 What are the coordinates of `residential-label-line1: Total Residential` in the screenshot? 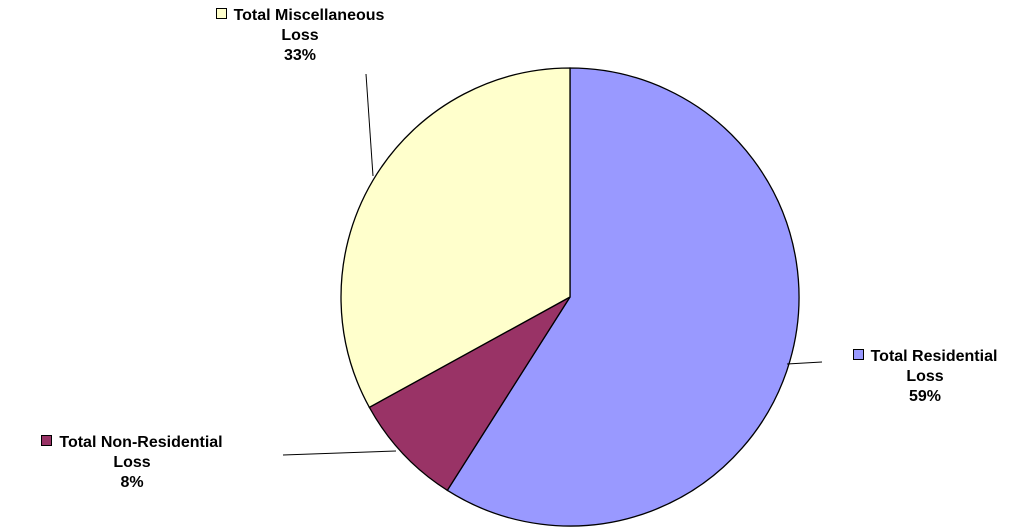 It's located at (934, 356).